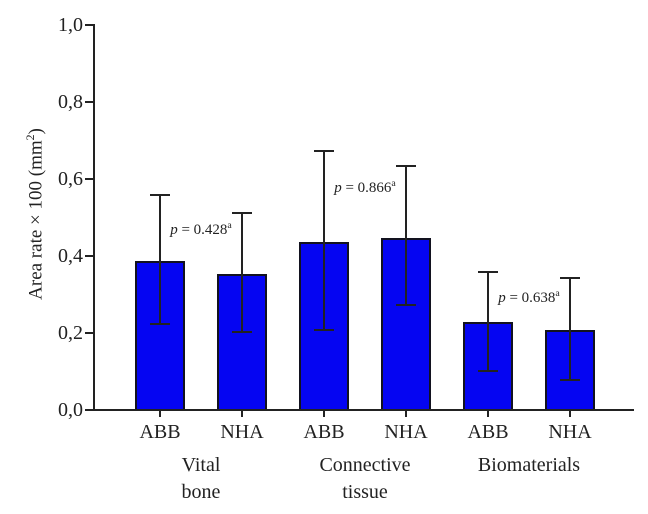 The width and height of the screenshot is (648, 514). I want to click on p-value-annotation: p = 0.638a, so click(529, 294).